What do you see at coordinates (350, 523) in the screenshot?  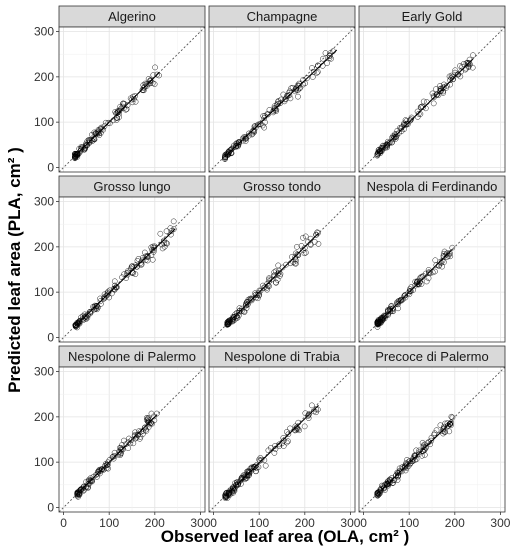 I see `x-tick-label: 300` at bounding box center [350, 523].